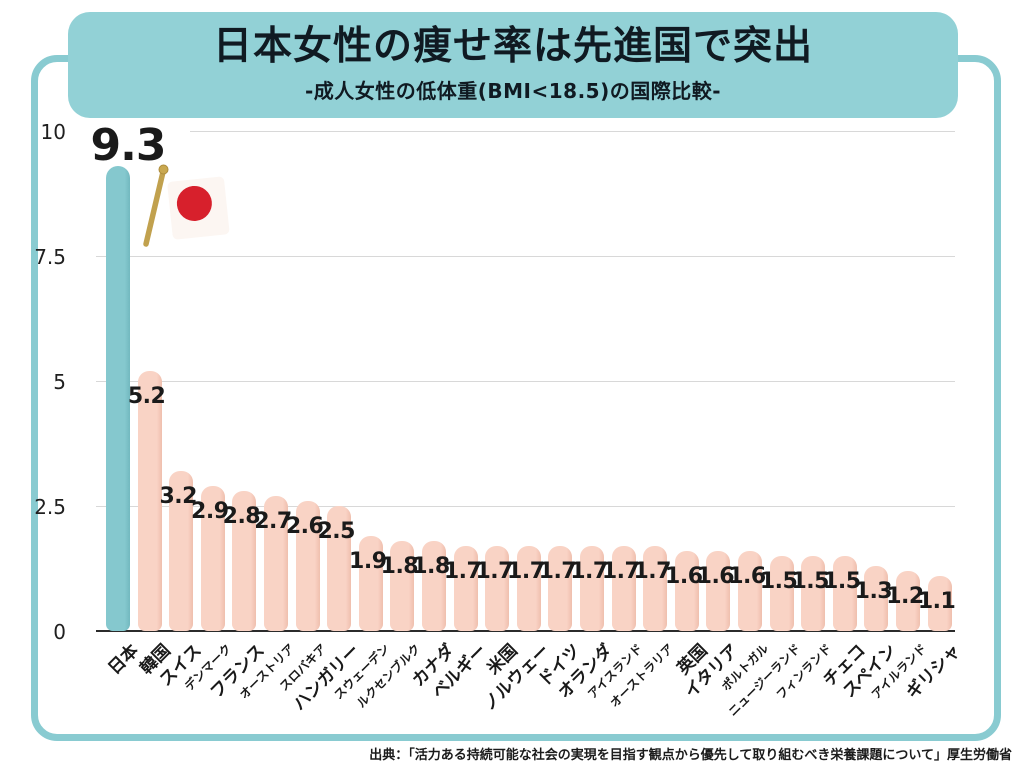 Image resolution: width=1024 pixels, height=782 pixels. What do you see at coordinates (336, 531) in the screenshot?
I see `value-label-ハンガリー: 2.5` at bounding box center [336, 531].